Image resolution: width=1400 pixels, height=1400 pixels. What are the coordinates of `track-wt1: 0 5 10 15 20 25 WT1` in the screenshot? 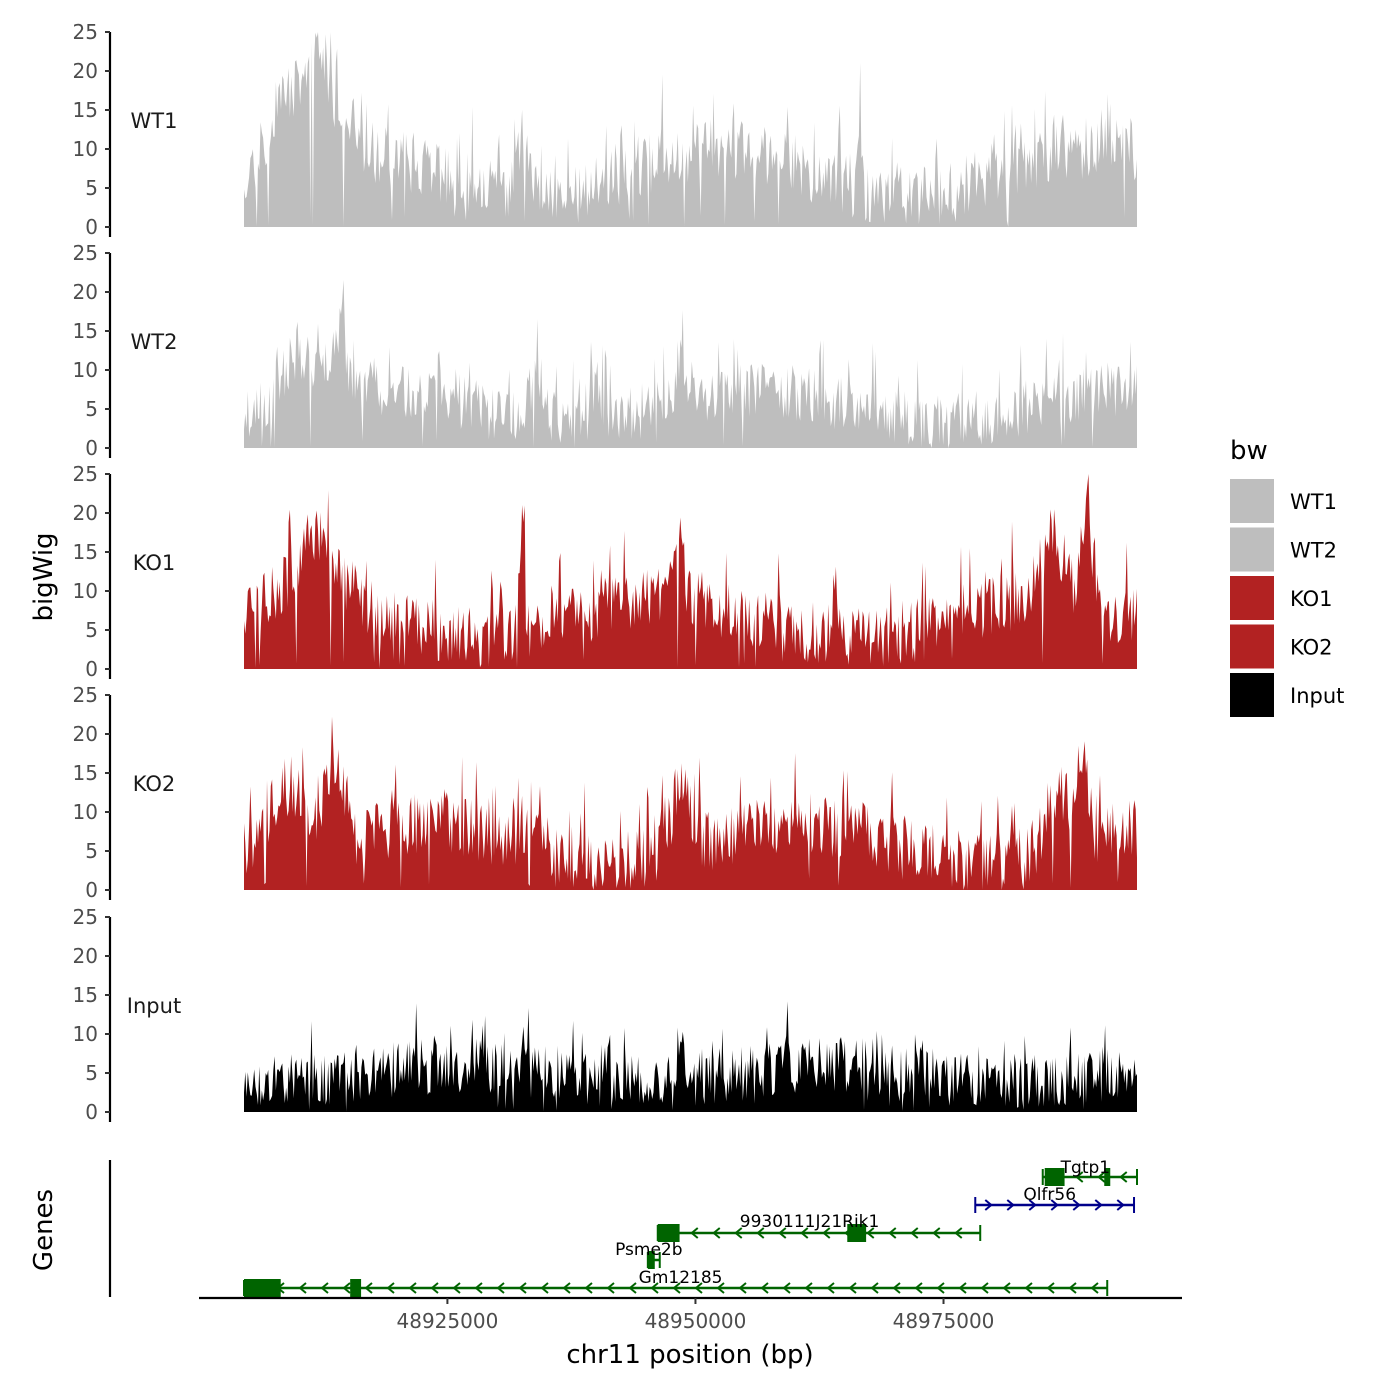 It's located at (605, 129).